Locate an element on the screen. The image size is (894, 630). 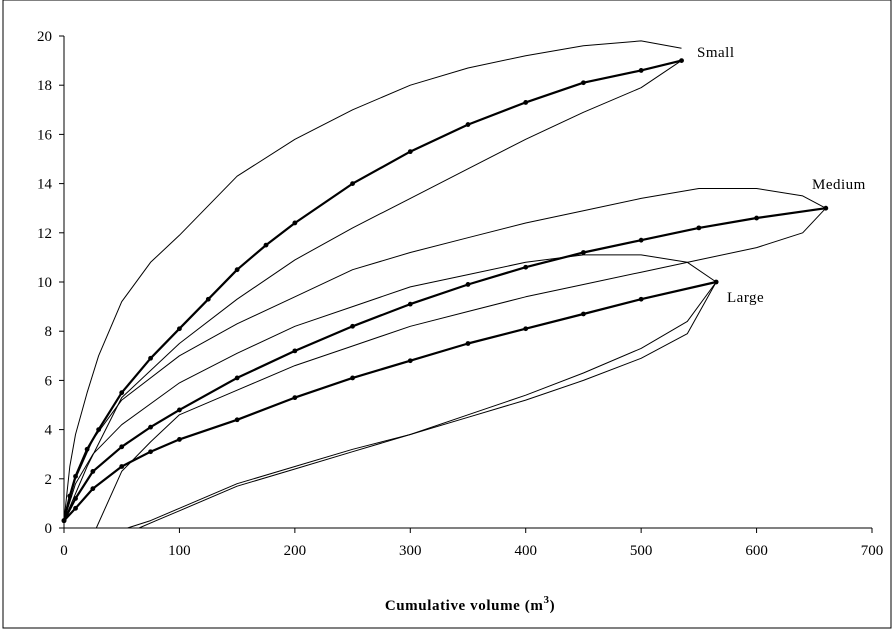
y-tick-label: 20 is located at coordinates (44, 37).